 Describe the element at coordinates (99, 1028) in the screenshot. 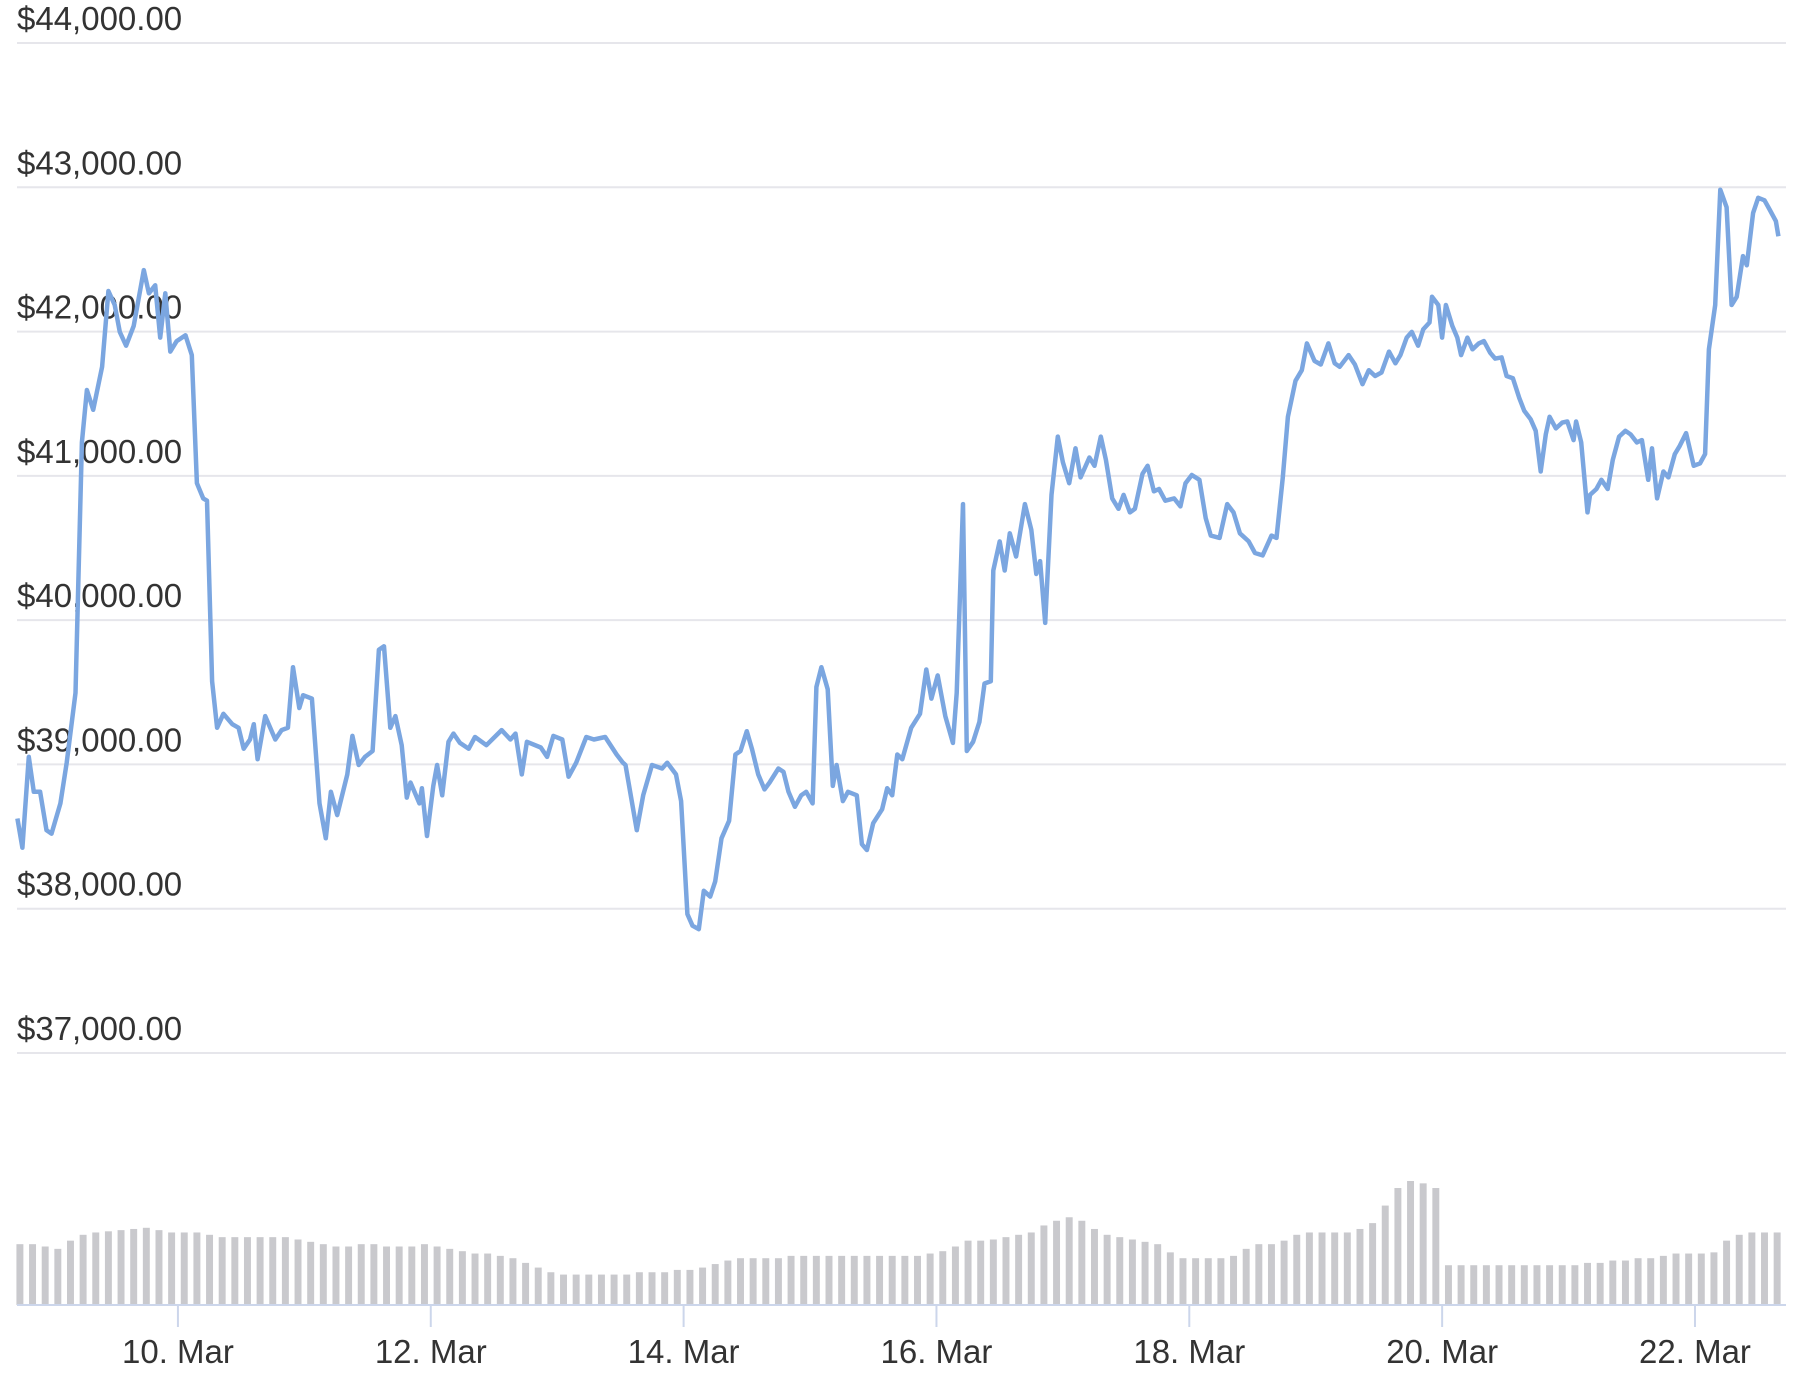

I see `y-tick-label: $37,000.00` at that location.